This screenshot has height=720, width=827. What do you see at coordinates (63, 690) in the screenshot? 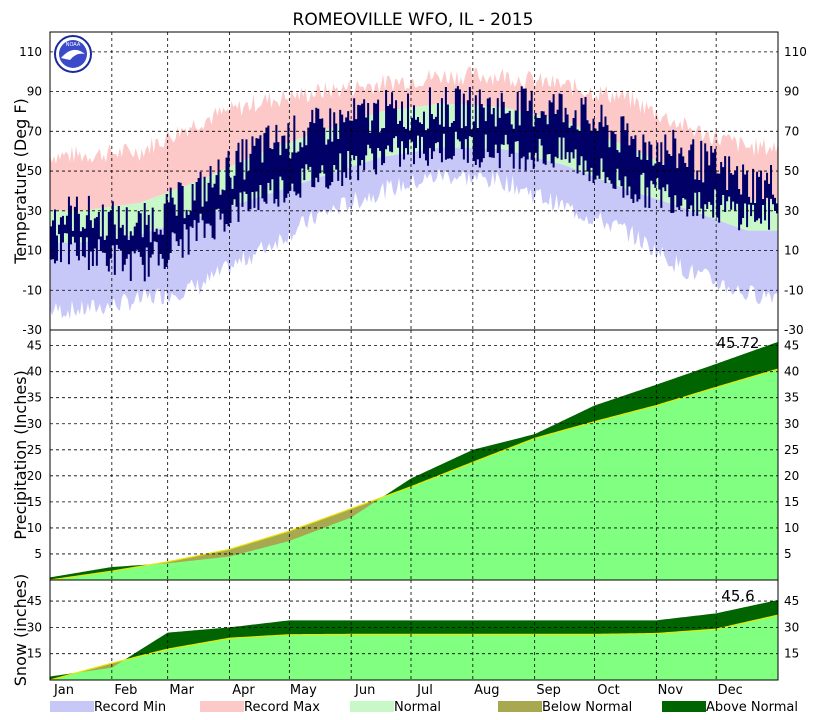
I see `month-label-jan: Jan` at bounding box center [63, 690].